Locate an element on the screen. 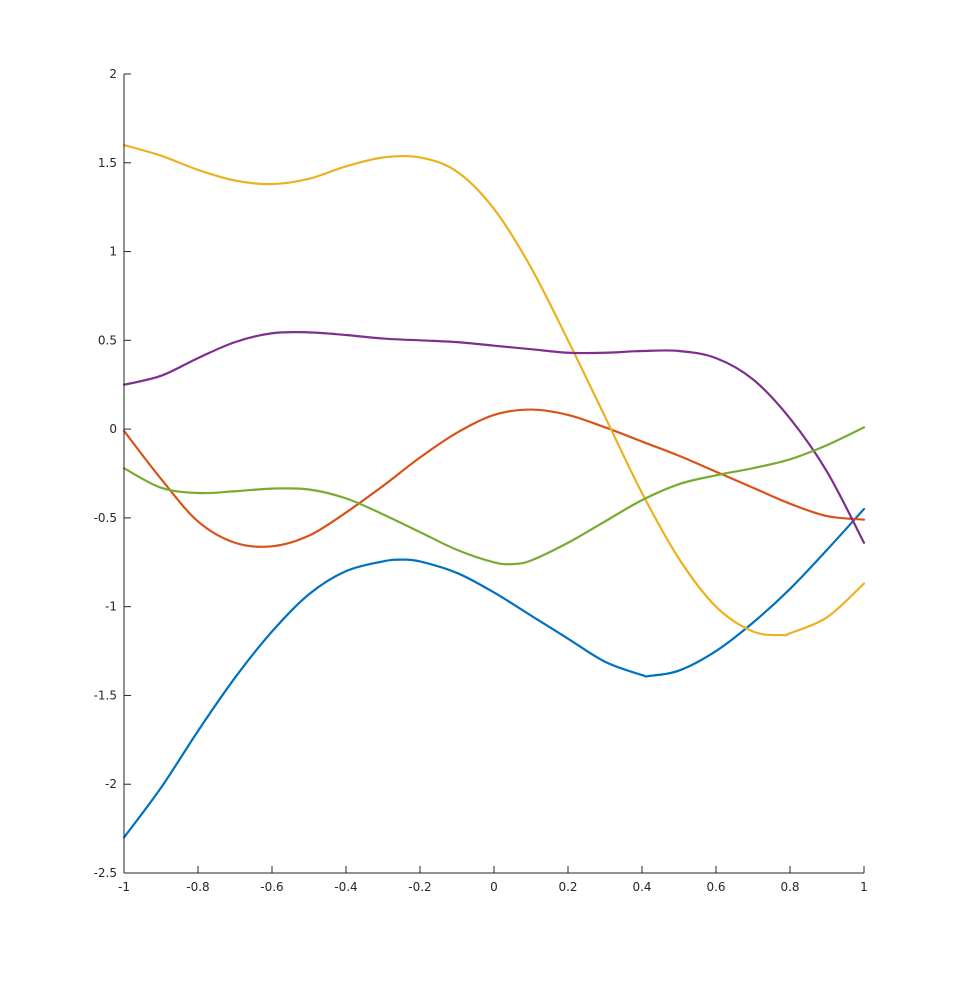 The image size is (956, 982). x-tick-label: -0.8 is located at coordinates (197, 887).